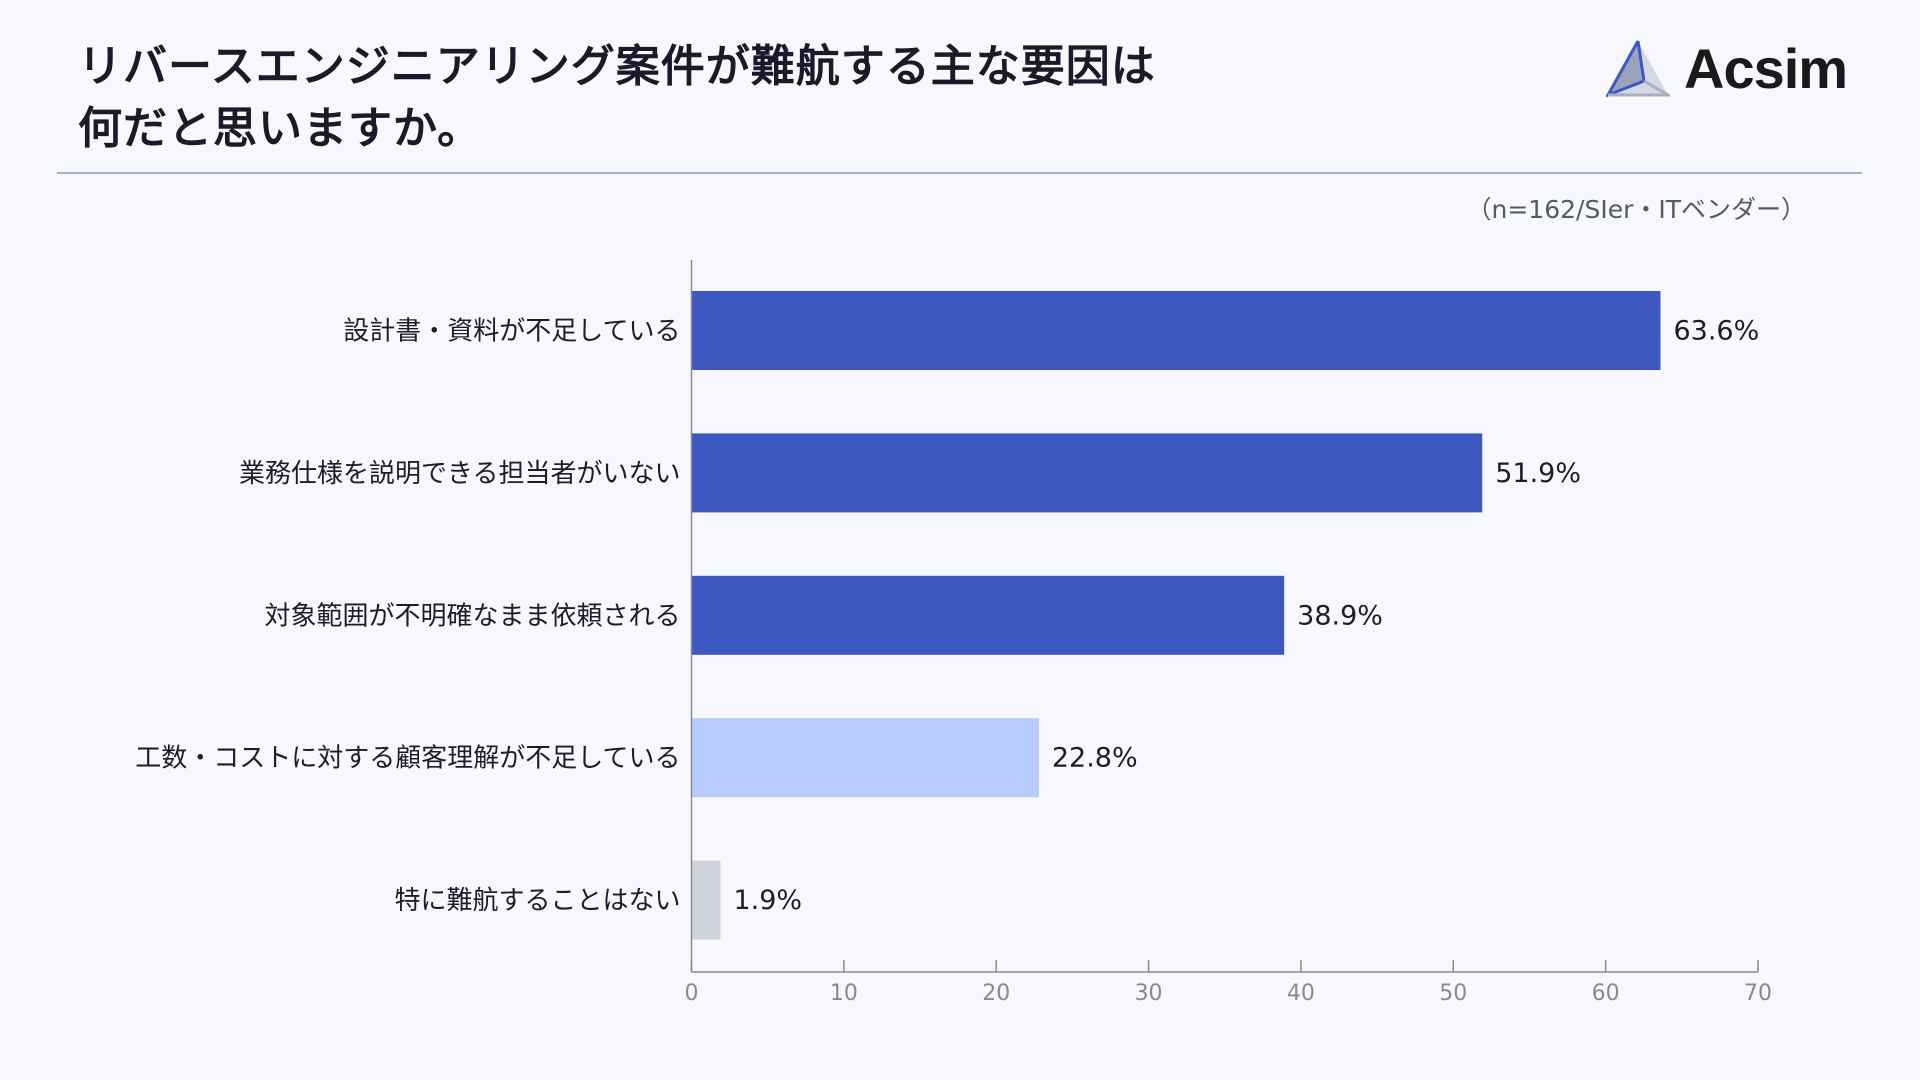  Describe the element at coordinates (1453, 993) in the screenshot. I see `x-tick-label: 50` at that location.